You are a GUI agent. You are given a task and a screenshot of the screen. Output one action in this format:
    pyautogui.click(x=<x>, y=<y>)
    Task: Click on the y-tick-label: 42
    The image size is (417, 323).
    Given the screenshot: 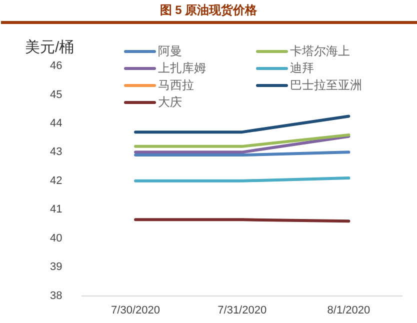 What is the action you would take?
    pyautogui.click(x=56, y=180)
    